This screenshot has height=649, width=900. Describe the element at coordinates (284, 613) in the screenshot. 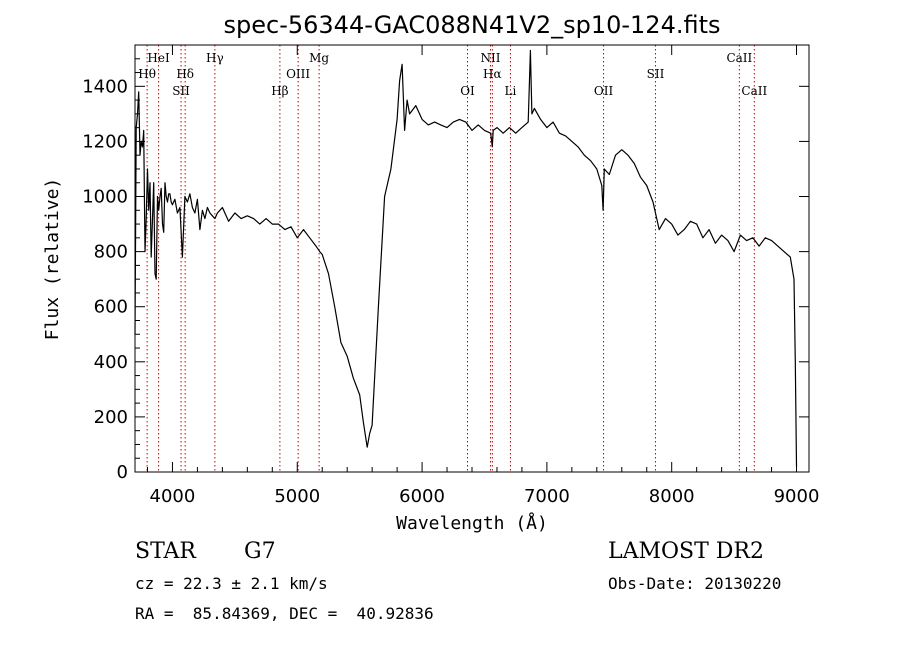

I see `coordinates: RA = 85.84369, DEC = 40.92836` at that location.